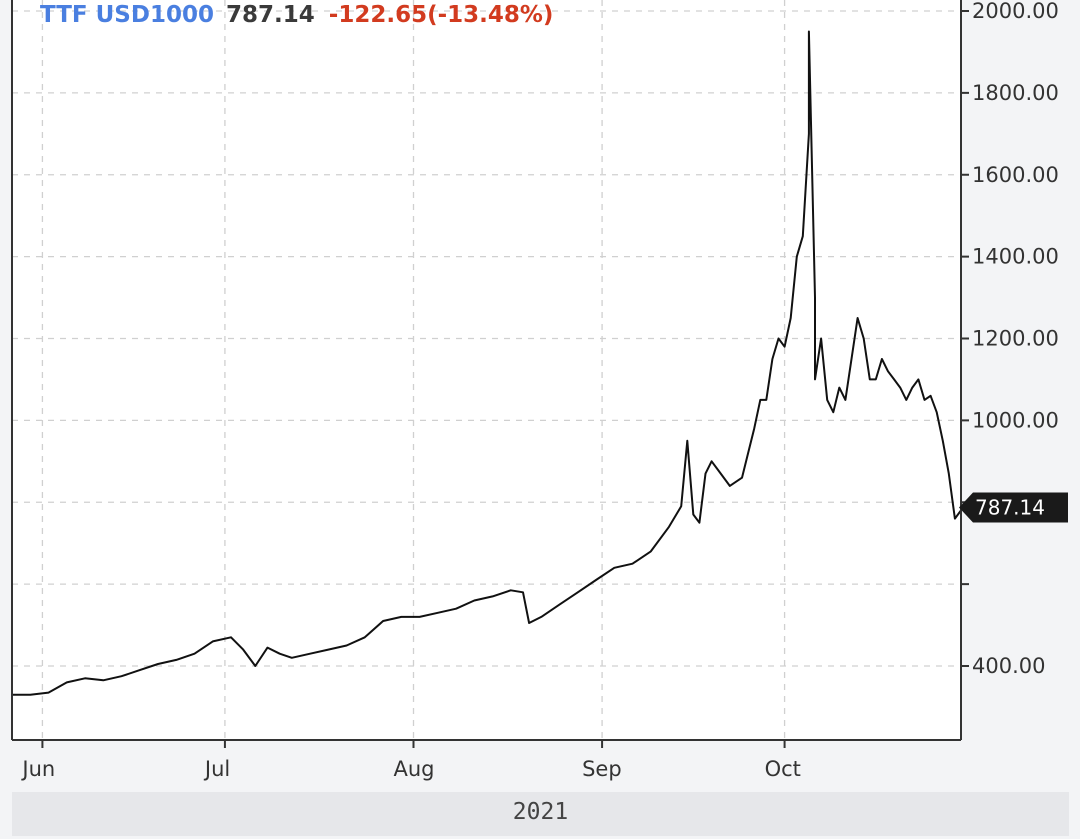  I want to click on y-tick-label: 1400.00, so click(1015, 257).